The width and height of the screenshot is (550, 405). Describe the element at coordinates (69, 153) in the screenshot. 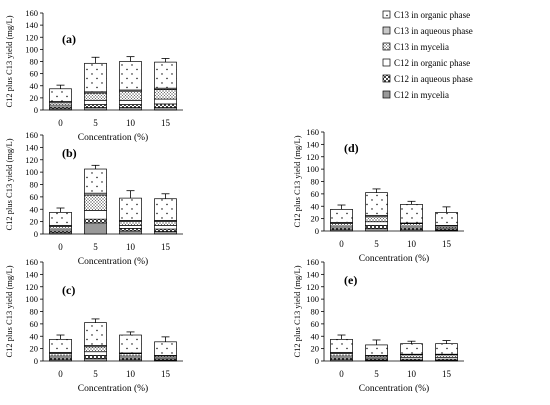

I see `panel-label: (b)` at that location.